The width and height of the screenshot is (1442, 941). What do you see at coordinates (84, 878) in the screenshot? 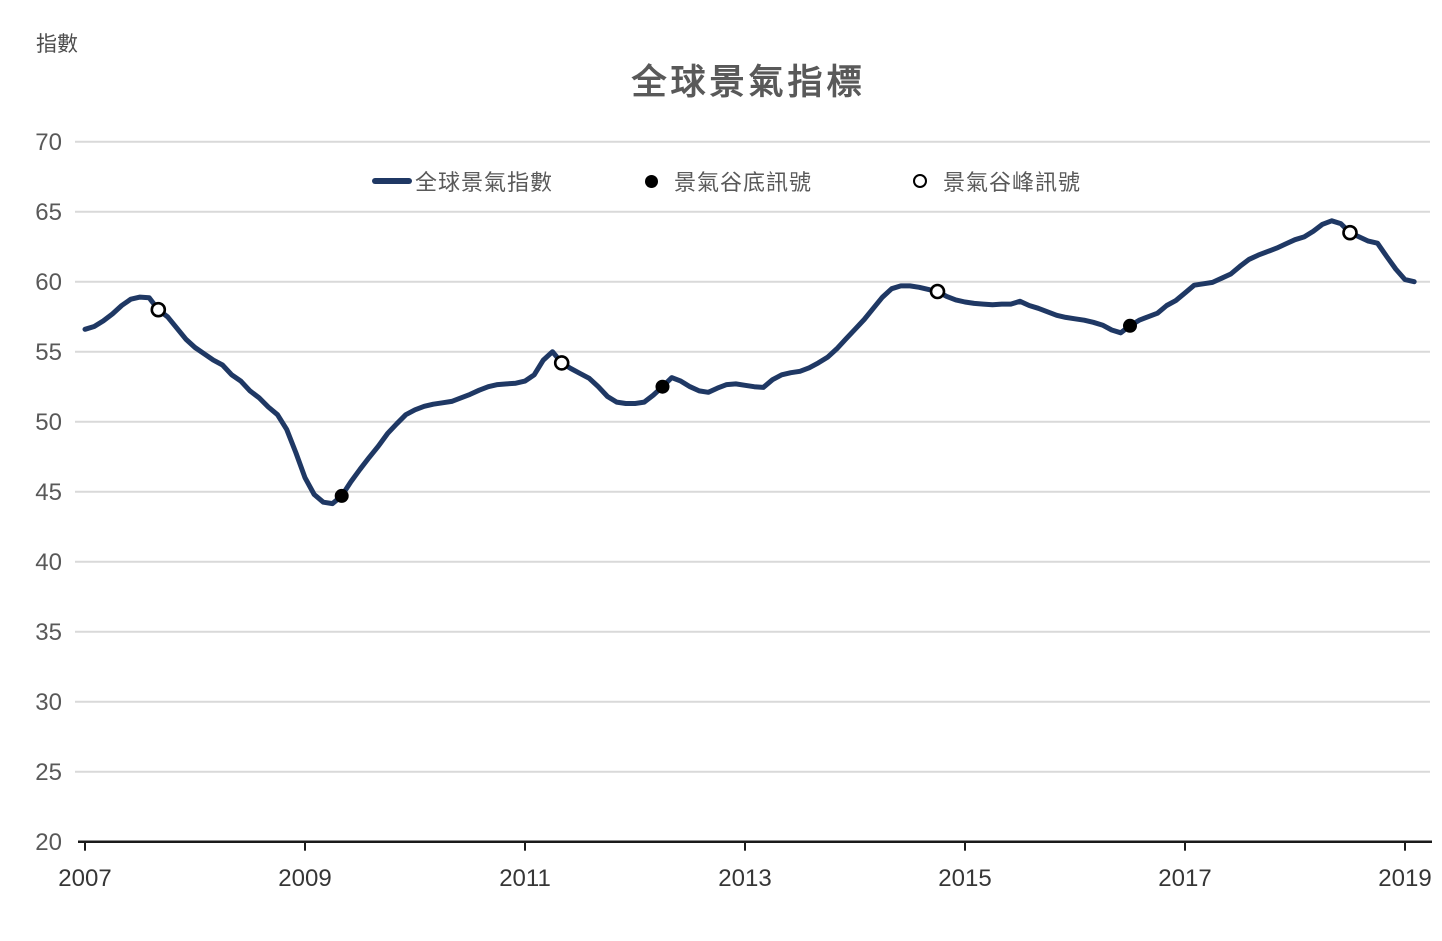
I see `x-tick-label: 2007` at bounding box center [84, 878].